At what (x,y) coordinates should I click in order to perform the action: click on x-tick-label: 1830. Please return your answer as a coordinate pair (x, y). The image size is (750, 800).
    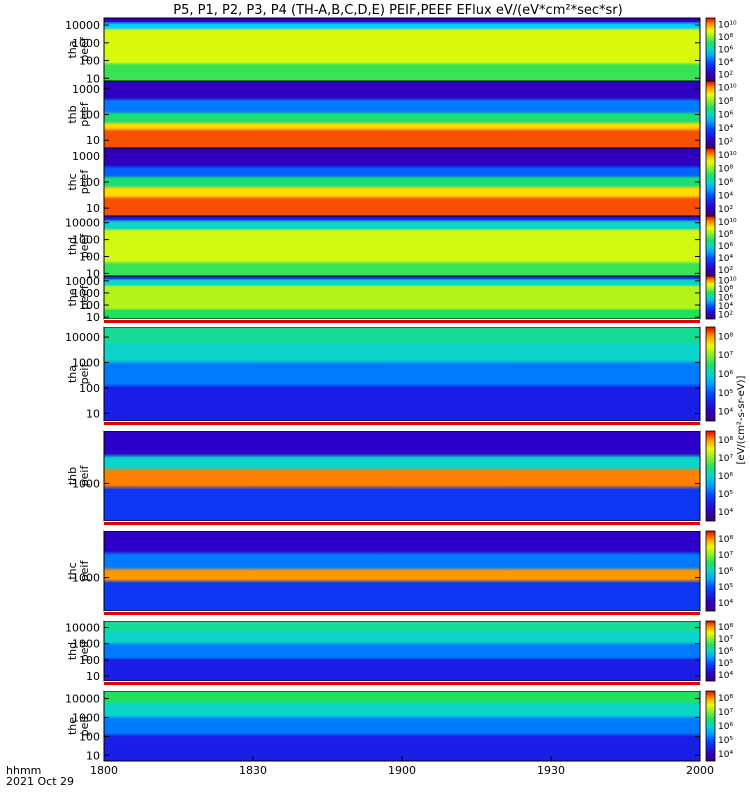
    Looking at the image, I should click on (253, 770).